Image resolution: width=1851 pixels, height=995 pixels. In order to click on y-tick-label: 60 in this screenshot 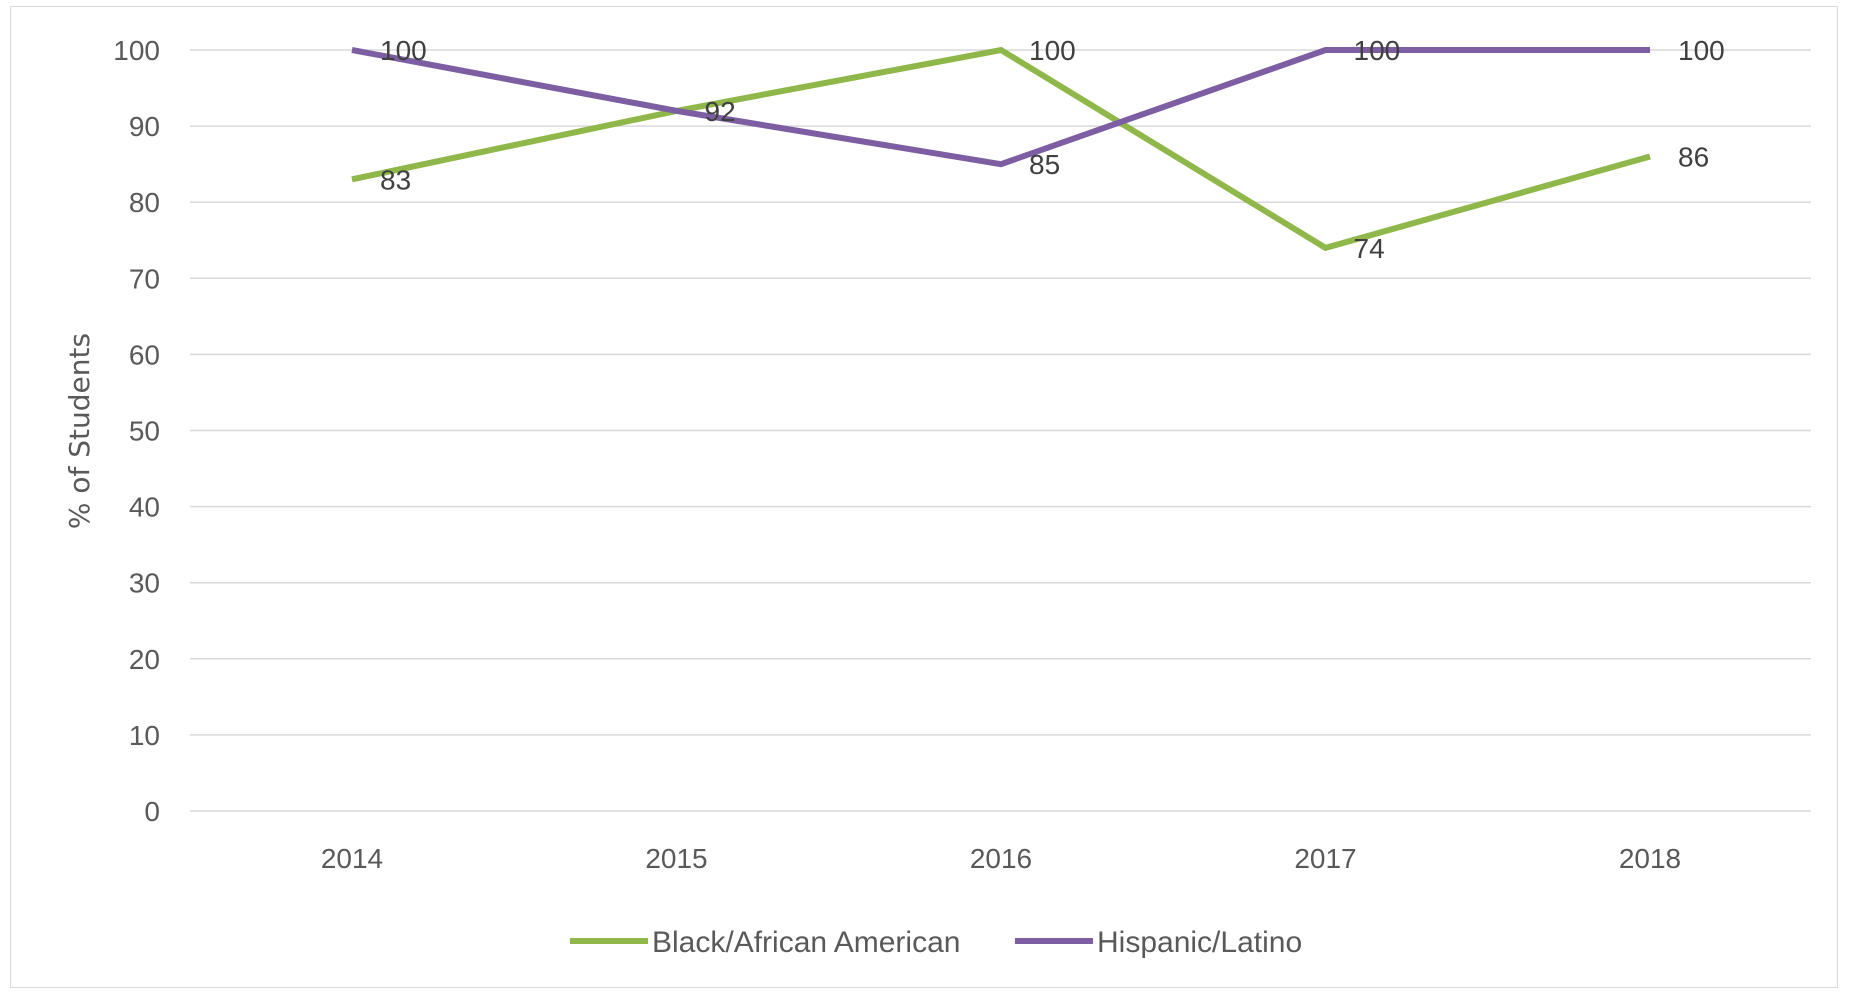, I will do `click(144, 354)`.